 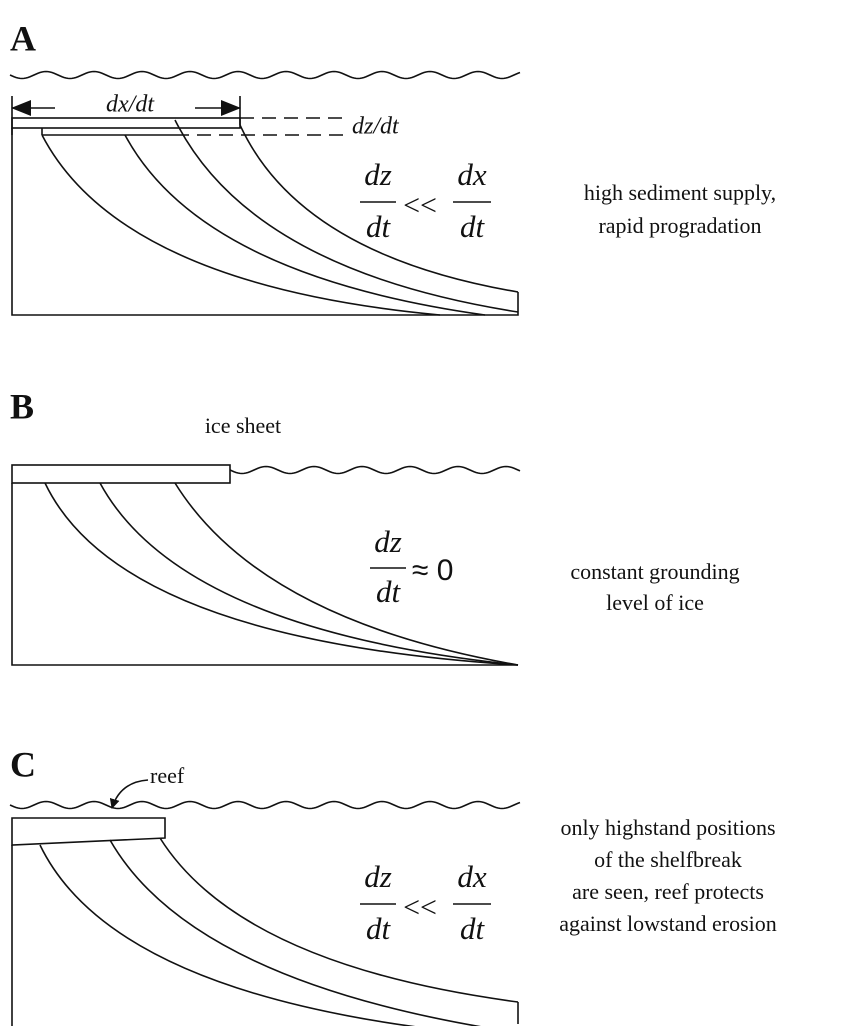 I want to click on rate-label: dz/dt, so click(x=376, y=127).